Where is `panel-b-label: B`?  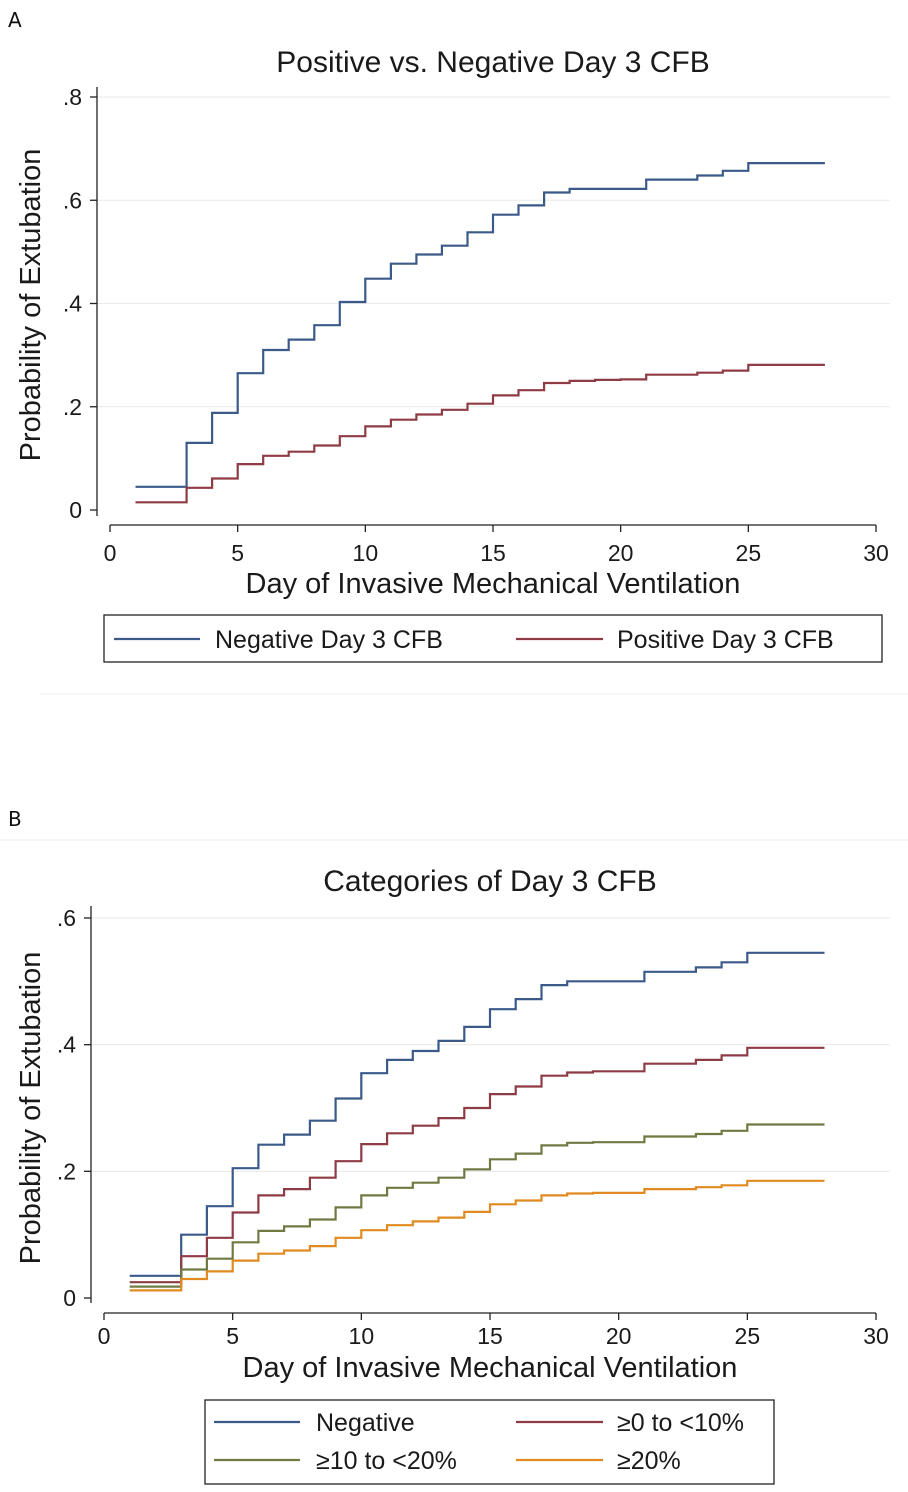
panel-b-label: B is located at coordinates (15, 819).